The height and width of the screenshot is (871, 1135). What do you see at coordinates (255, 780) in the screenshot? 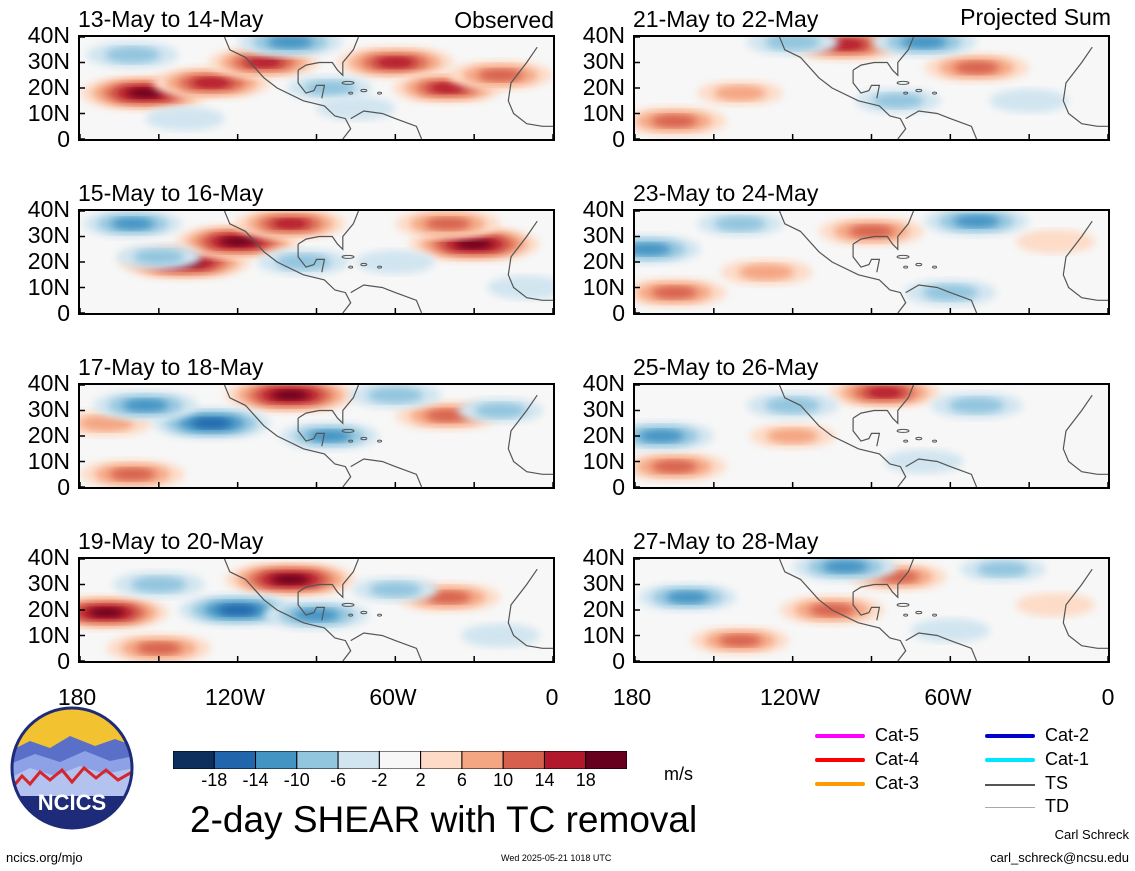
I see `colorbar-label: -14` at bounding box center [255, 780].